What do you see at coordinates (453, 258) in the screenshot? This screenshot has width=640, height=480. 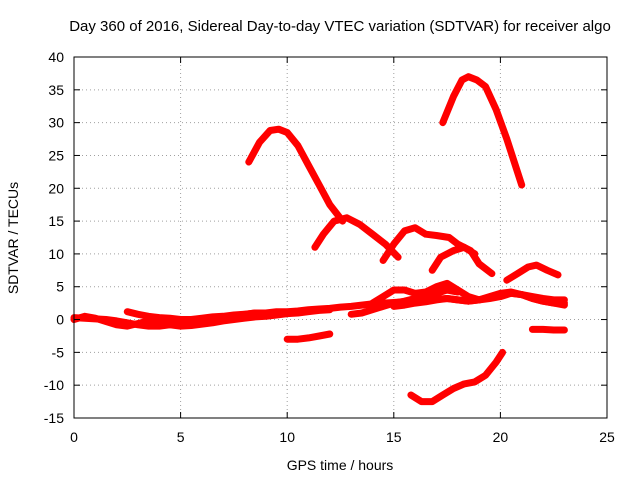 I see `series-line-s4` at bounding box center [453, 258].